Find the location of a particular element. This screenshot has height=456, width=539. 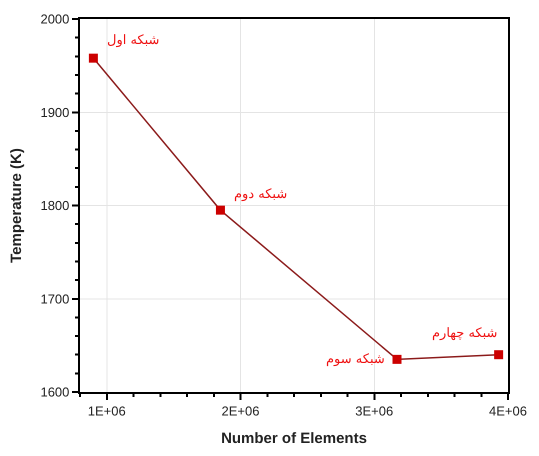

y-tick-label: 1700 is located at coordinates (55, 298).